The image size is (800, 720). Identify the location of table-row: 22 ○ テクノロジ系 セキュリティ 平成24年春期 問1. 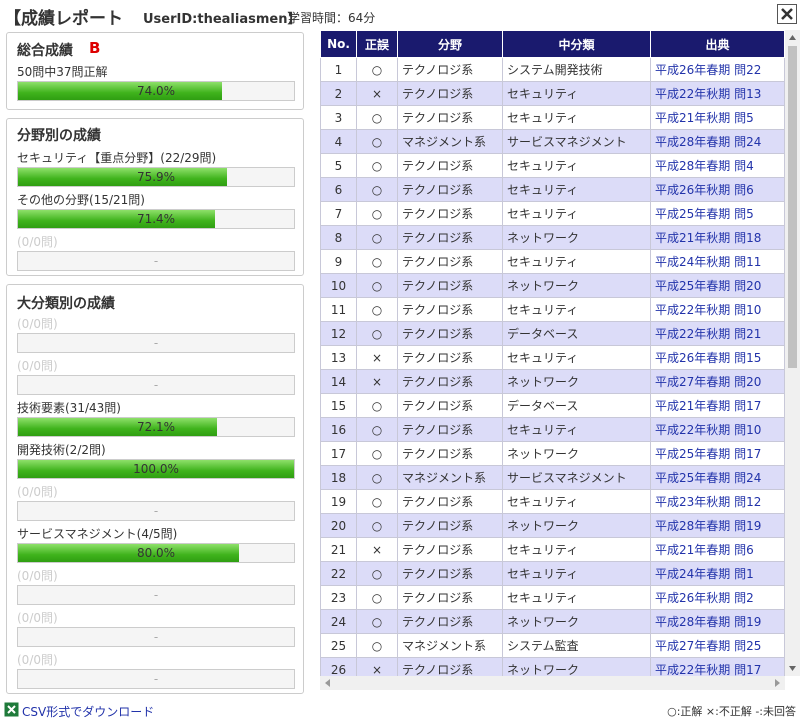
(552, 573).